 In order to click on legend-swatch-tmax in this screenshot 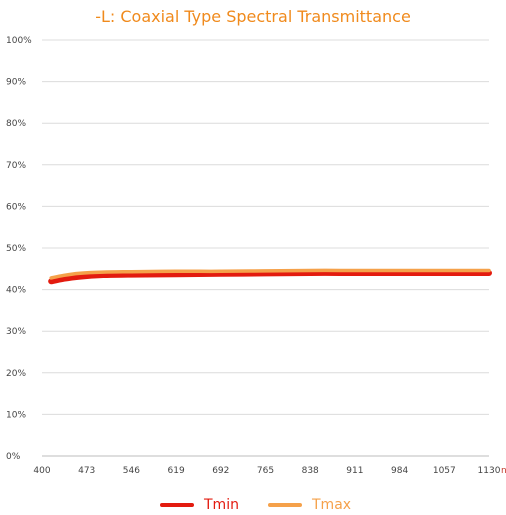, I will do `click(285, 505)`.